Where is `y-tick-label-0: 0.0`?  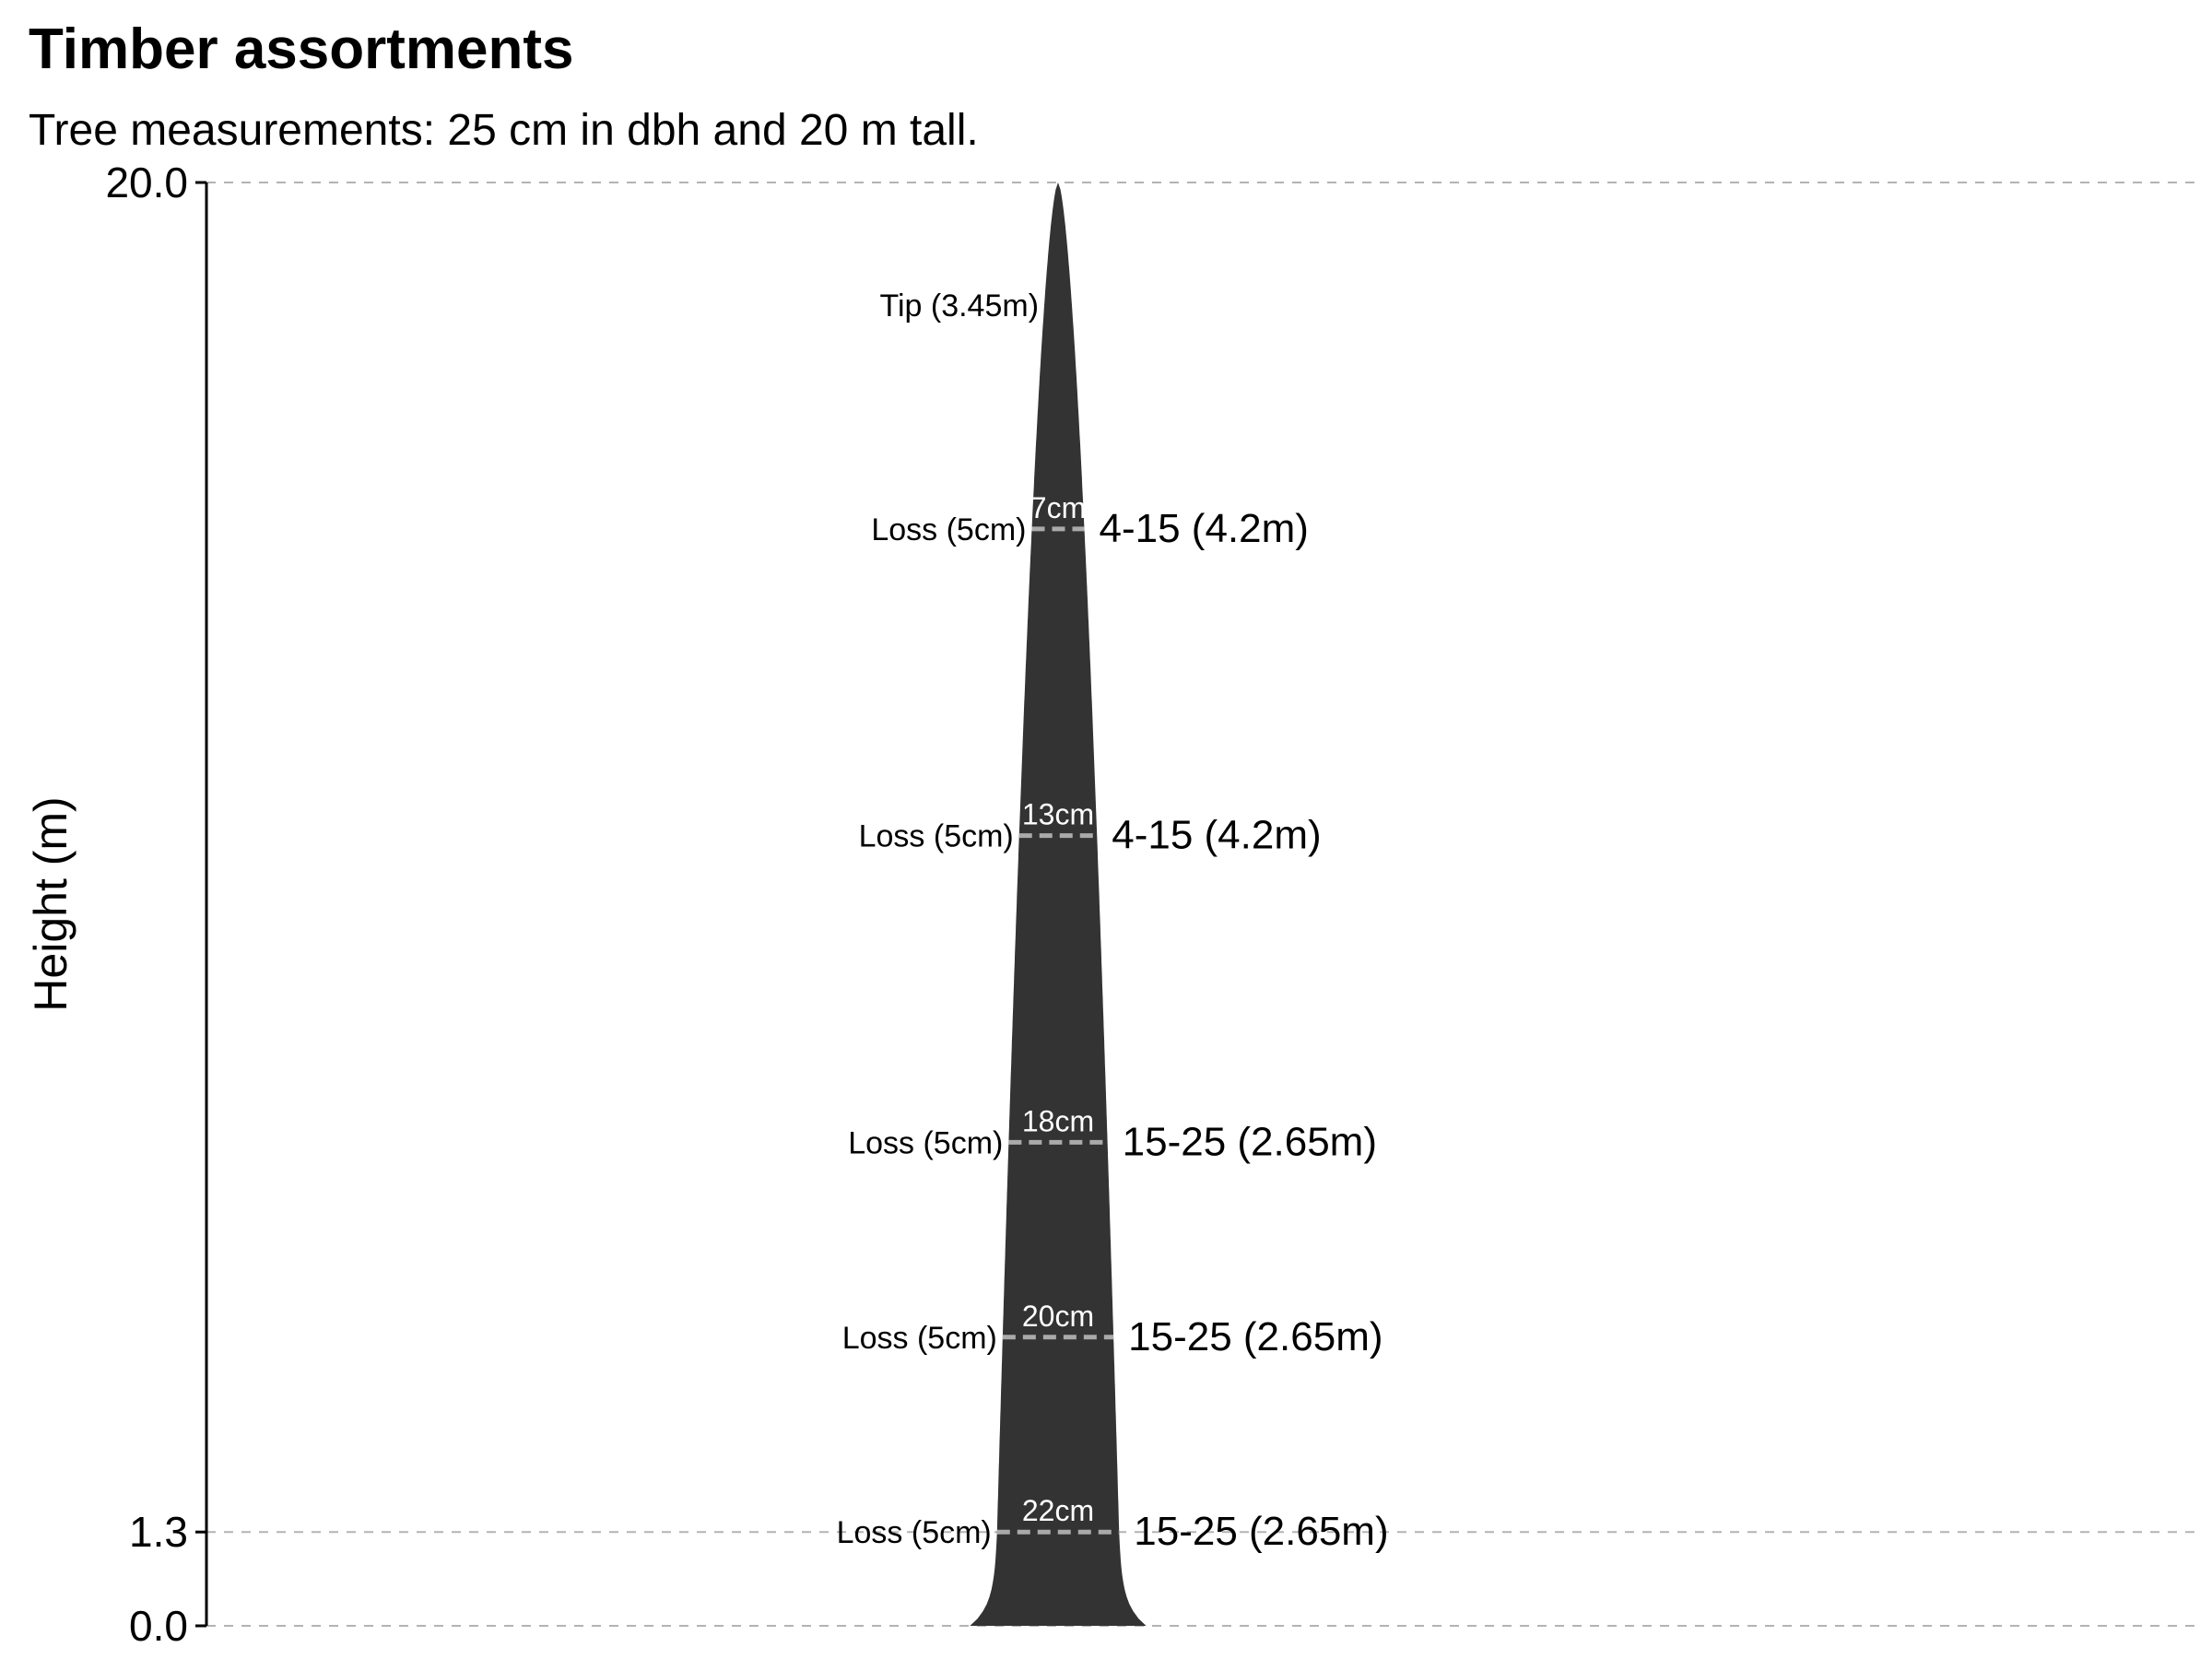
y-tick-label-0: 0.0 is located at coordinates (158, 1626).